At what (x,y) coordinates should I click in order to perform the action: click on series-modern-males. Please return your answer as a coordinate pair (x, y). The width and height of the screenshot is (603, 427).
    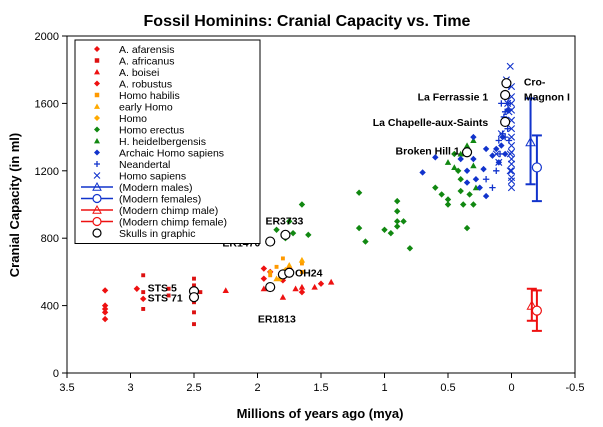
    Looking at the image, I should click on (530, 141).